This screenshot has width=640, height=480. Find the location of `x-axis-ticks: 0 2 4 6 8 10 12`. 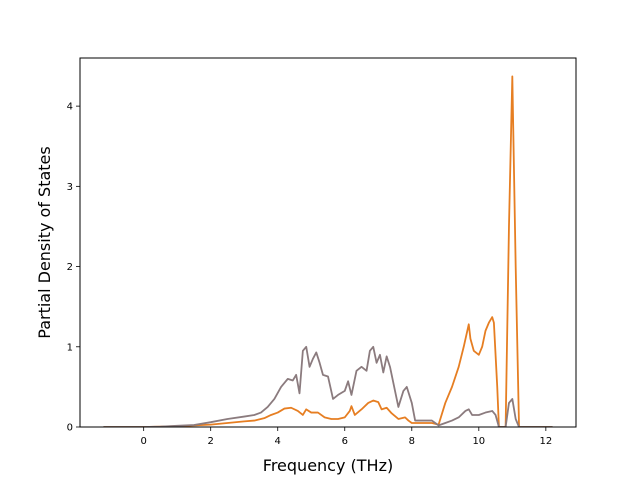

x-axis-ticks: 0 2 4 6 8 10 12 is located at coordinates (346, 437).